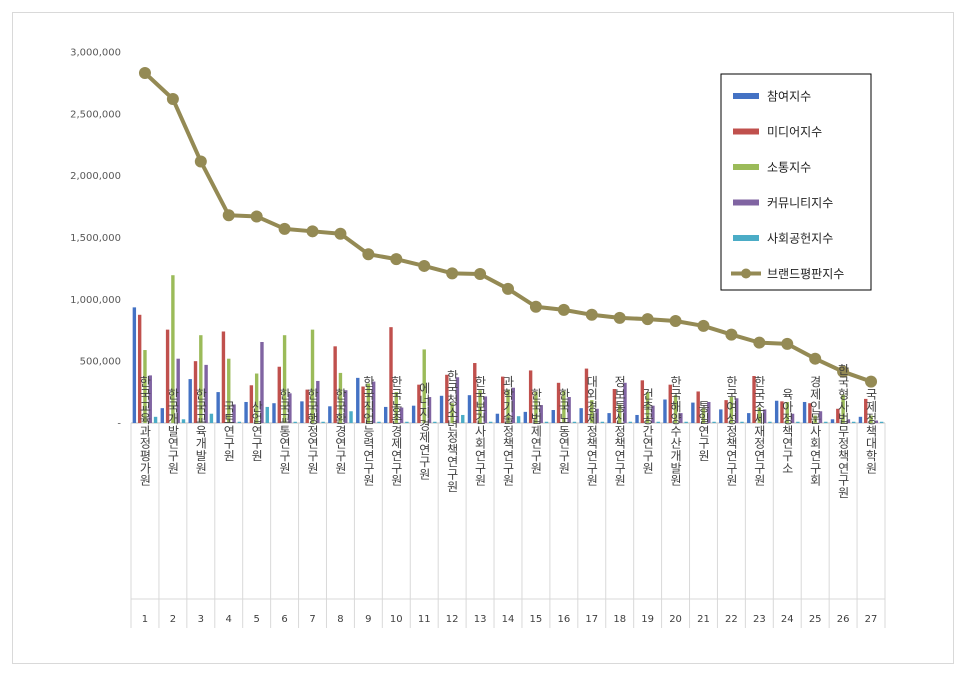 The image size is (966, 678). What do you see at coordinates (368, 619) in the screenshot?
I see `rank-label: 9` at bounding box center [368, 619].